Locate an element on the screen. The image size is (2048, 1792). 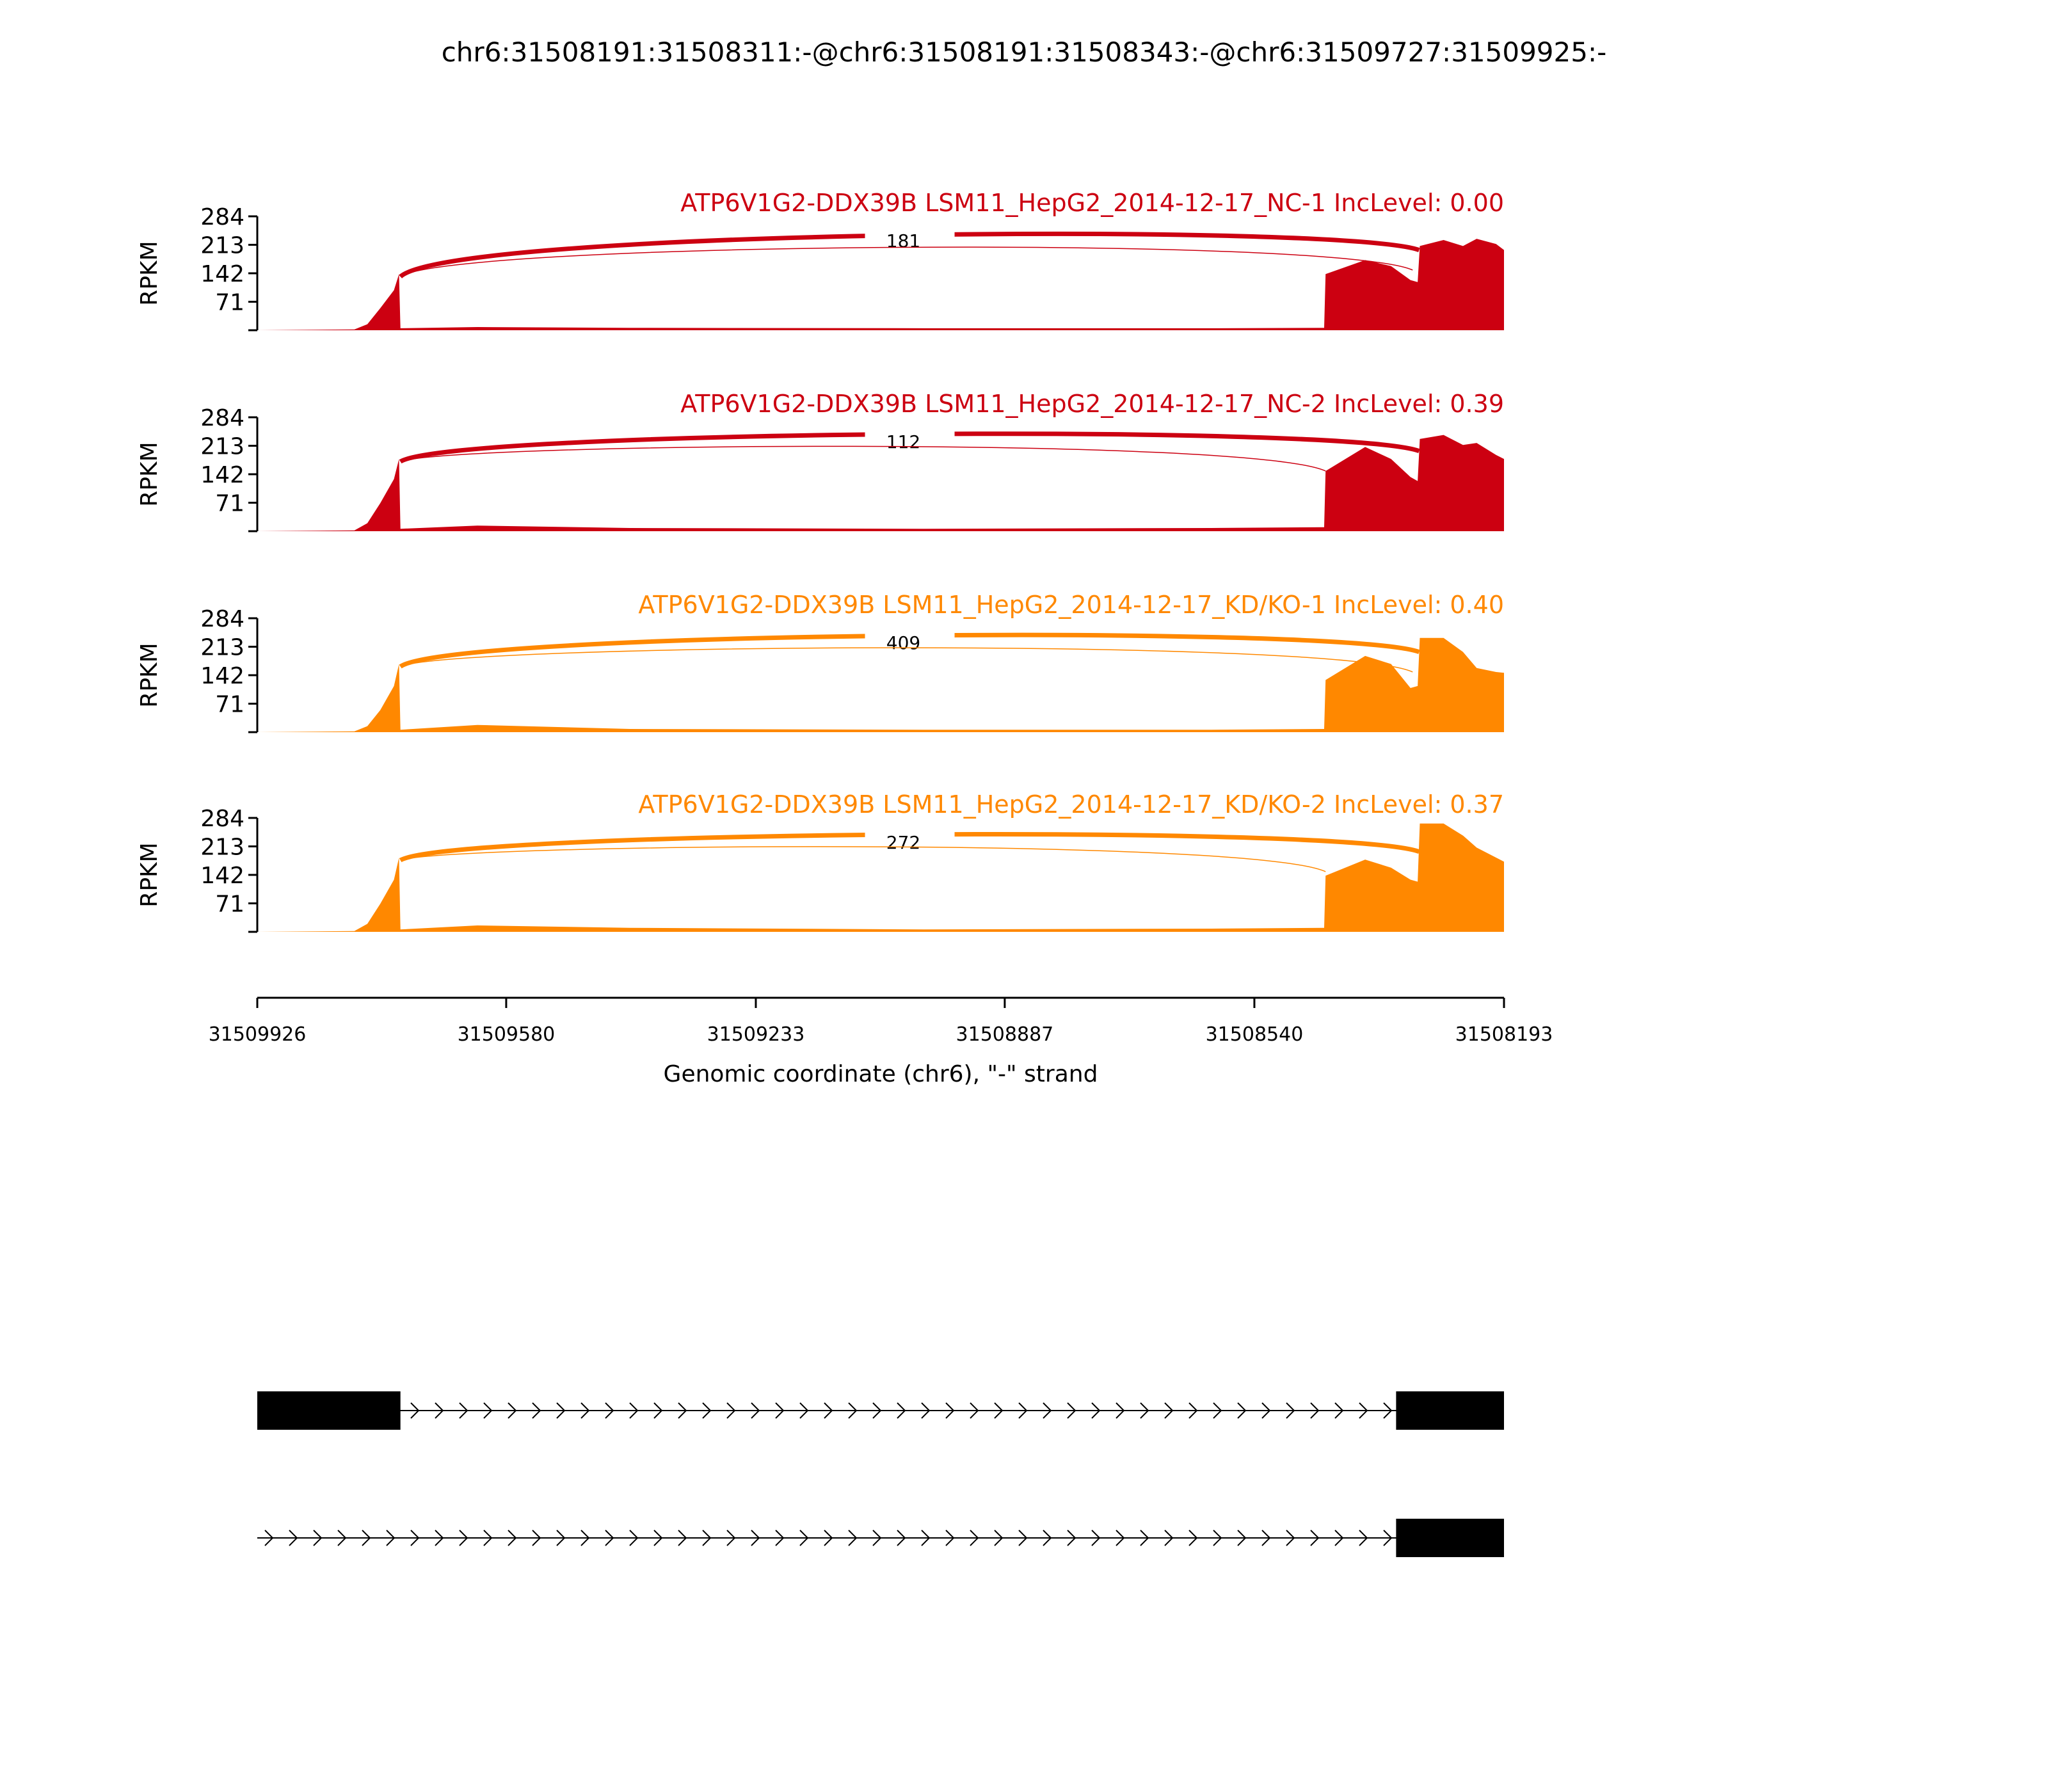
x-tick-label: 31509233 is located at coordinates (756, 1034).